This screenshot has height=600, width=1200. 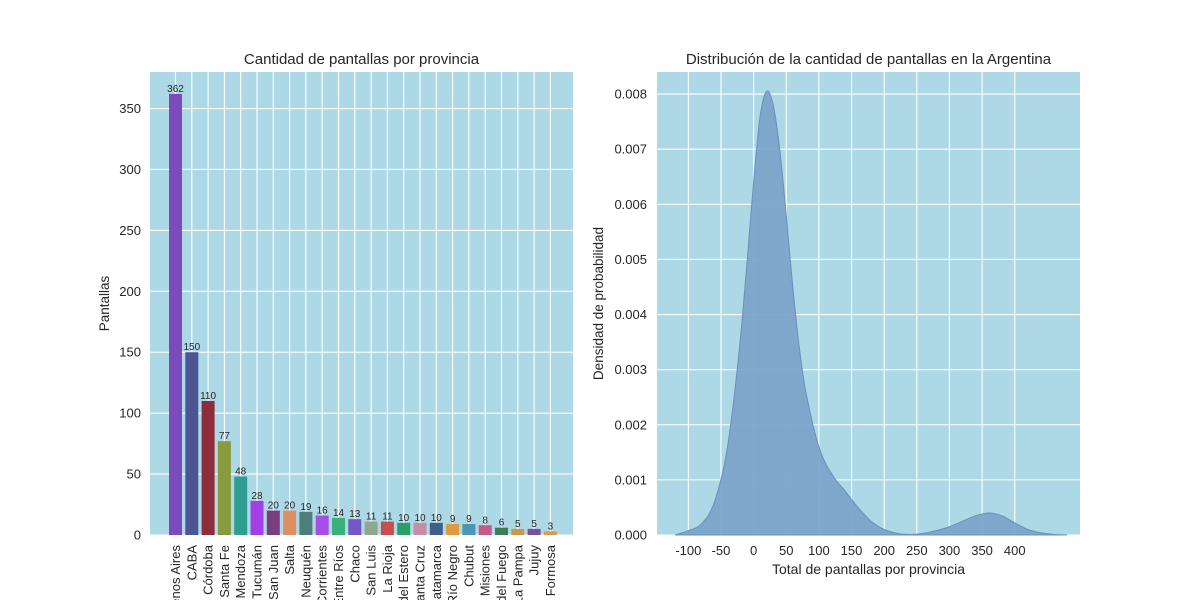 What do you see at coordinates (305, 571) in the screenshot?
I see `bar-x-tick-label: Neuquén` at bounding box center [305, 571].